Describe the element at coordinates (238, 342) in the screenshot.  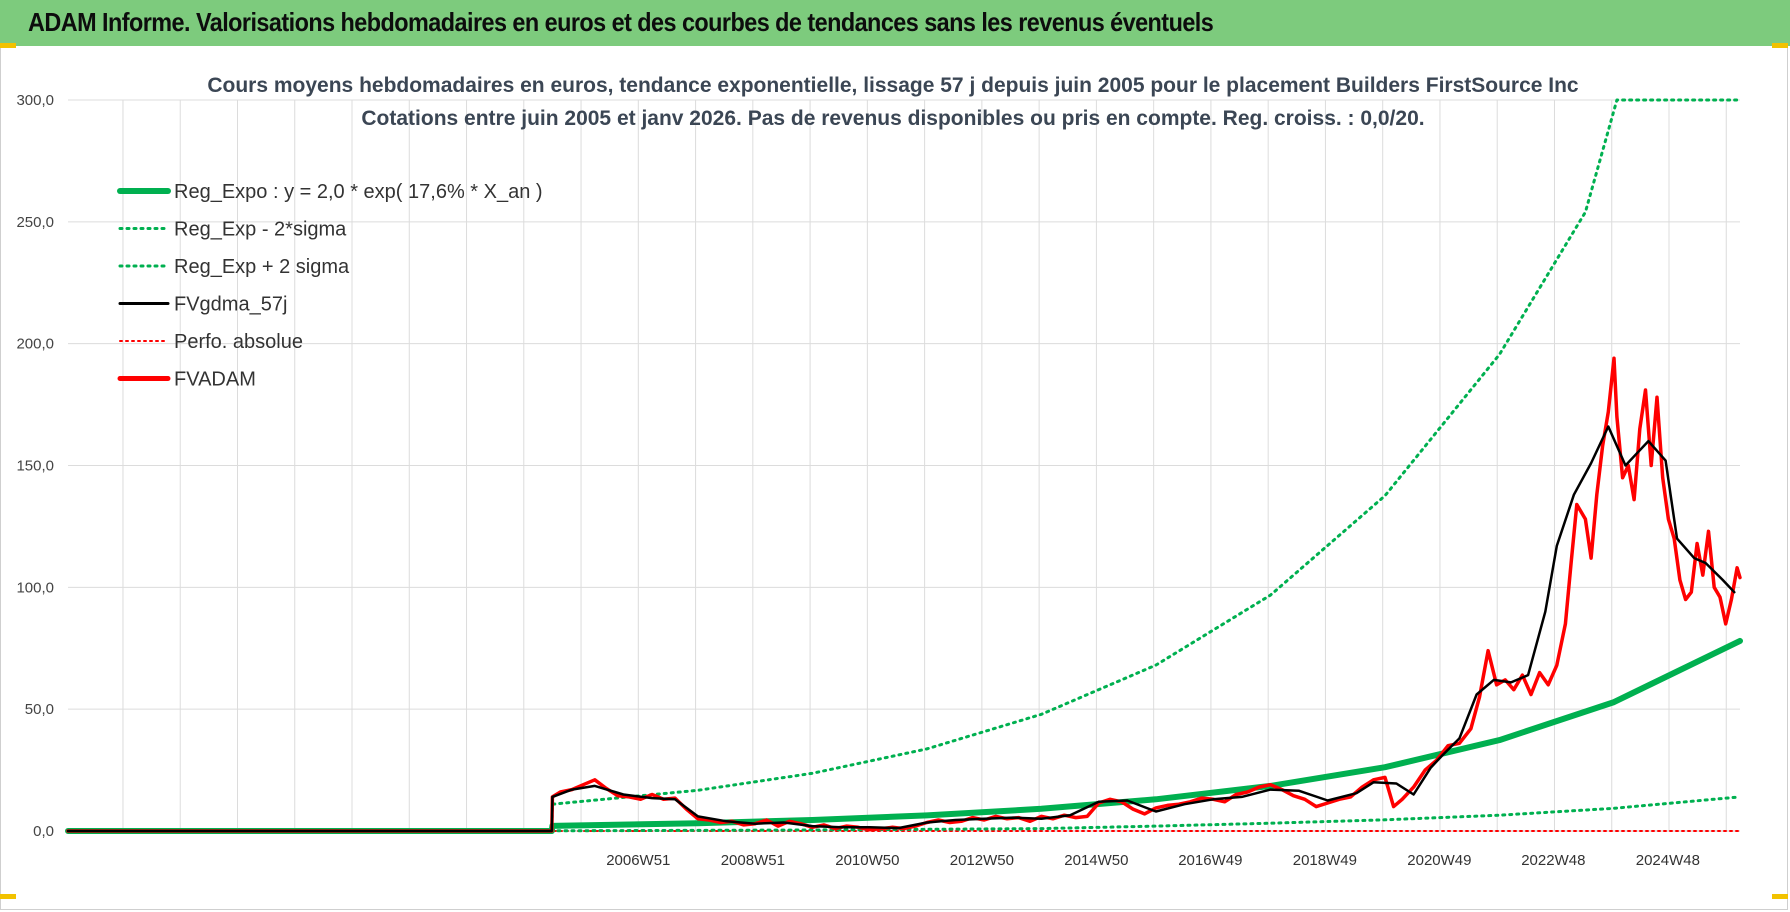
I see `legend-label-perfo: Perfo. absolue` at that location.